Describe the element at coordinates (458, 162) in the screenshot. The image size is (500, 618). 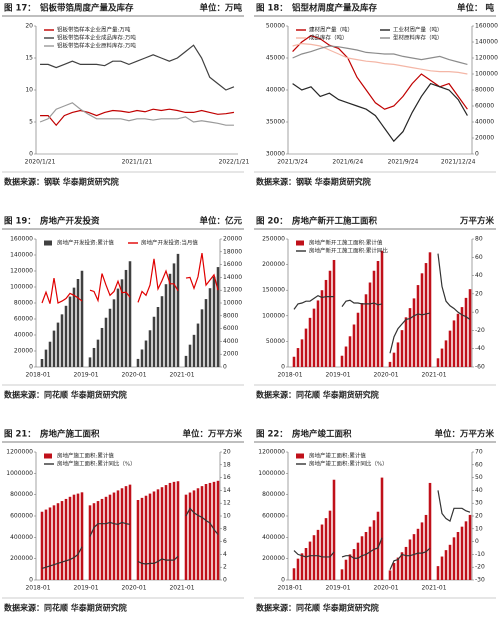
I see `x-tick-label: 2021/12/24` at that location.